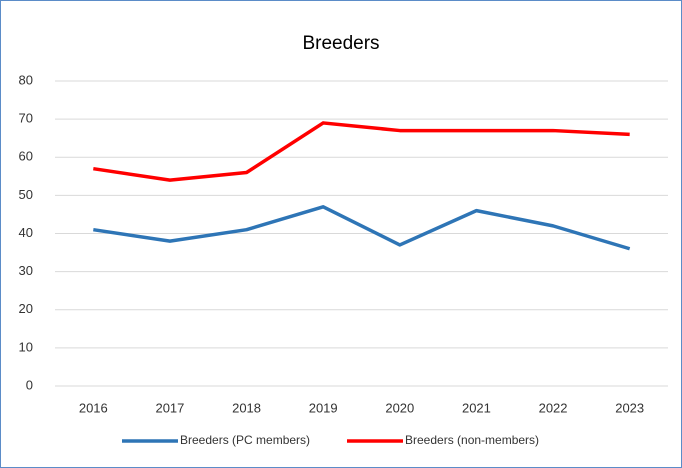  Describe the element at coordinates (26, 194) in the screenshot. I see `y-tick-label: 50` at that location.